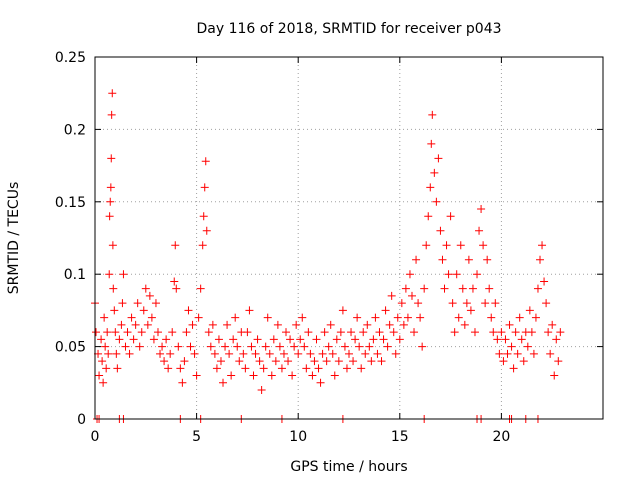 The height and width of the screenshot is (480, 640). I want to click on x-tick-label: 0, so click(95, 437).